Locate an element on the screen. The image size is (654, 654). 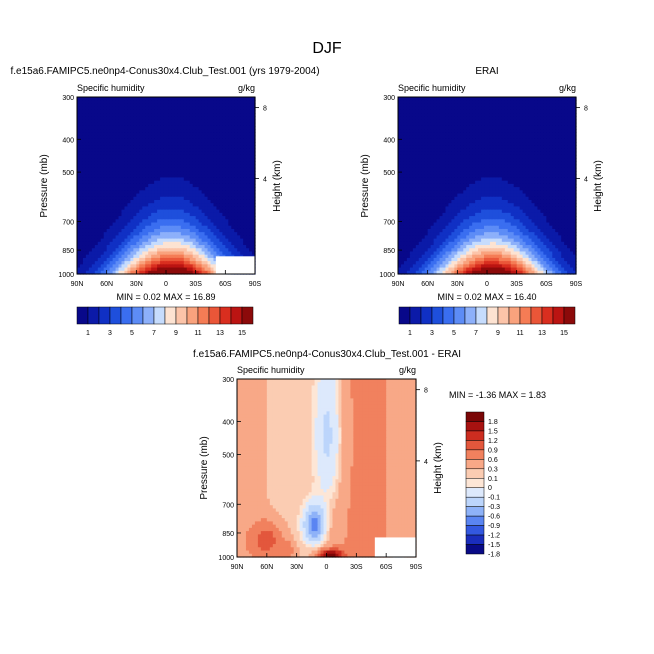
panel-model-minmax: MIN = 0.02 MAX = 16.89 is located at coordinates (165, 297).